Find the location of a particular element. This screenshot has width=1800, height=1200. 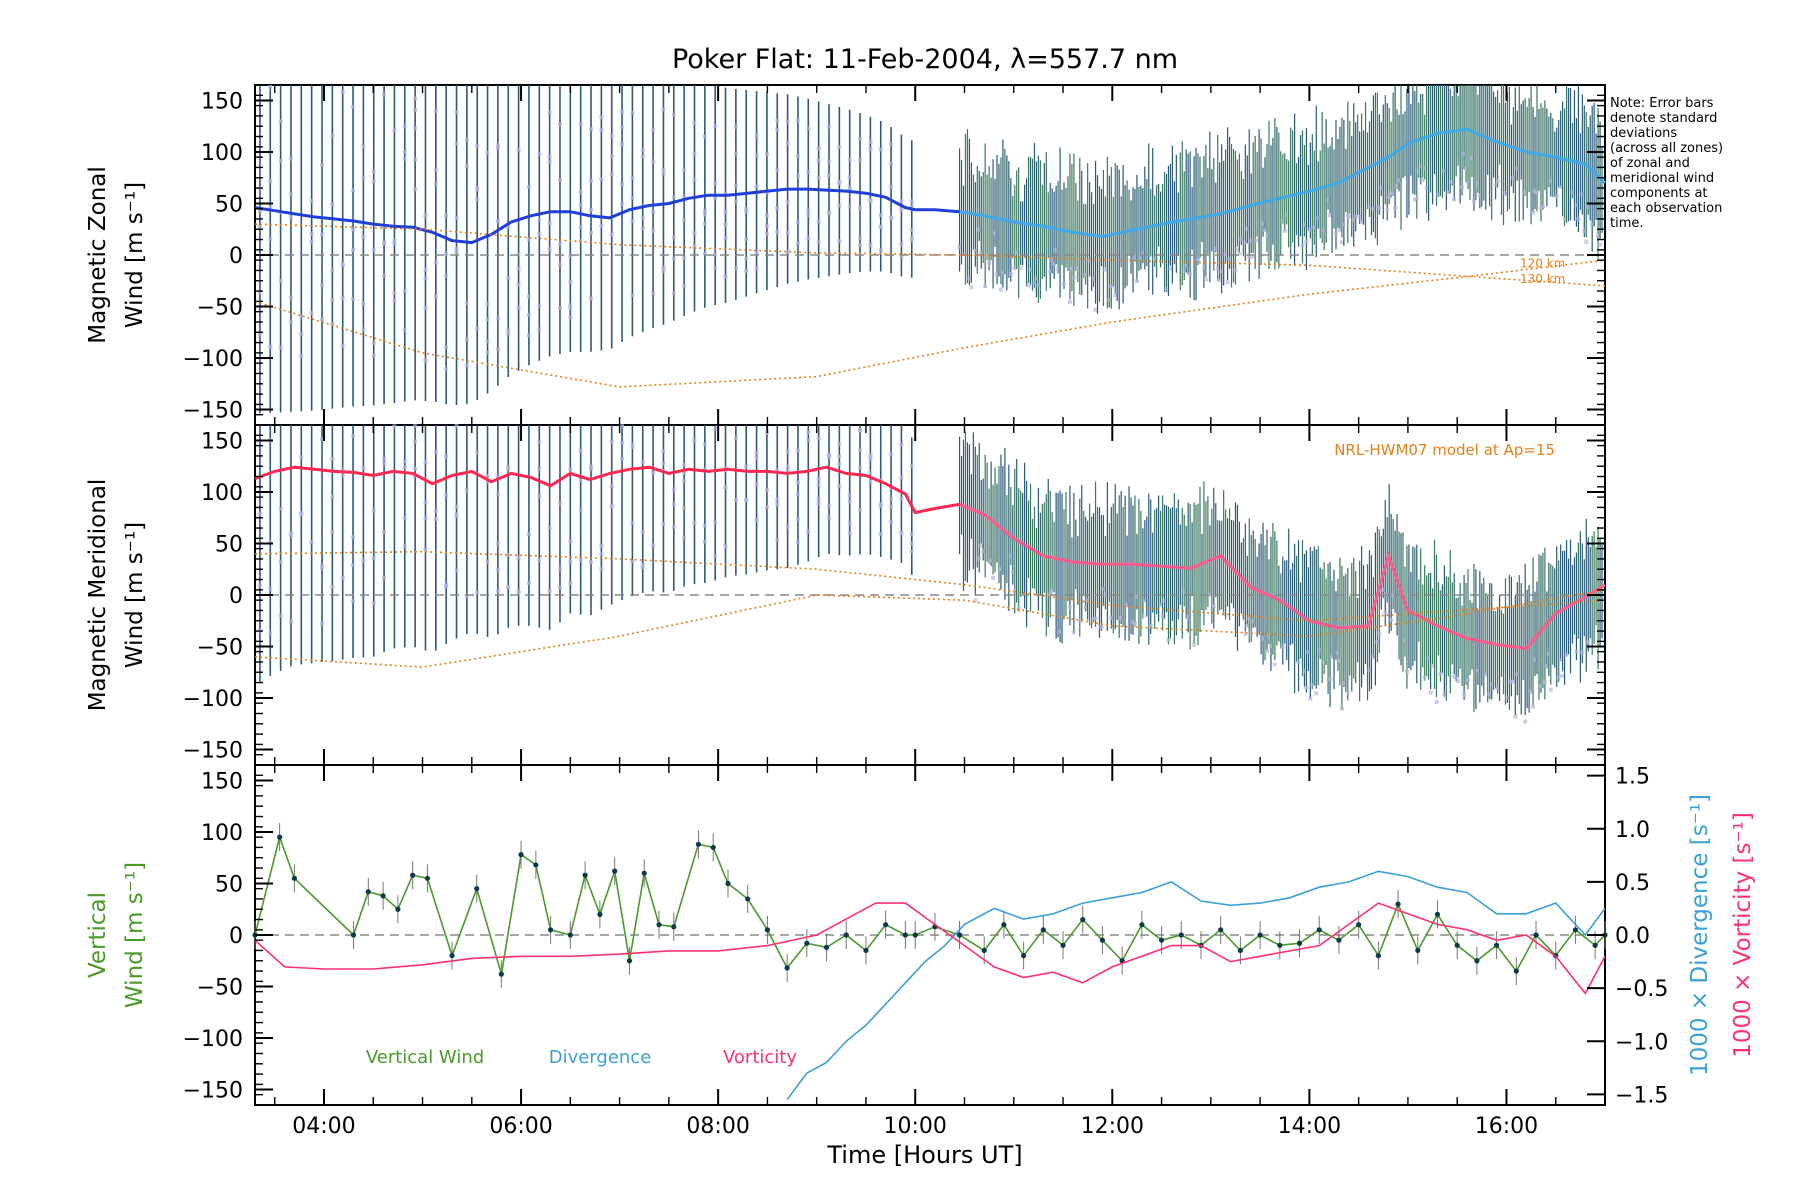

y-tick-label: −150 is located at coordinates (213, 1091).